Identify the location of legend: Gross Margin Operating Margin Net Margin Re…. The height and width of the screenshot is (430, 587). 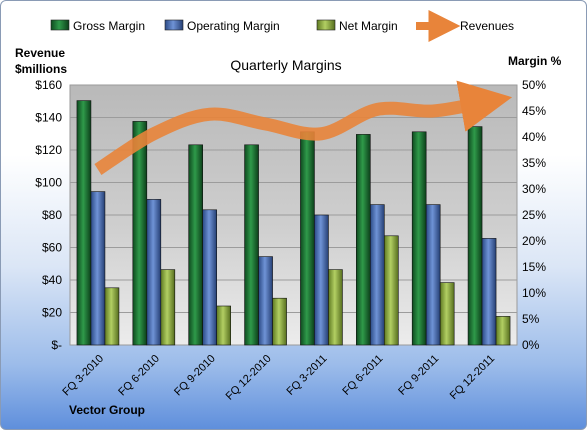
(282, 26).